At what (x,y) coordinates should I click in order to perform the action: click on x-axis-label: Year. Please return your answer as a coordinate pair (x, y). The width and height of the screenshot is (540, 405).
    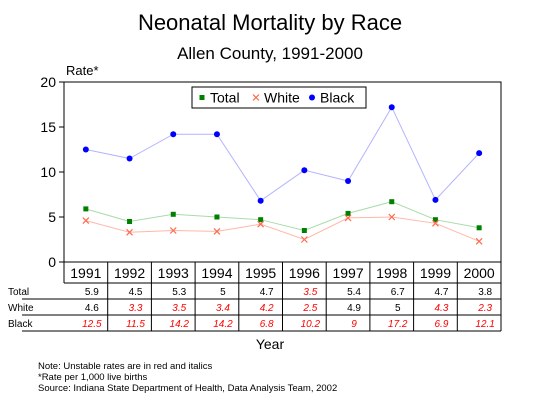
    Looking at the image, I should click on (270, 344).